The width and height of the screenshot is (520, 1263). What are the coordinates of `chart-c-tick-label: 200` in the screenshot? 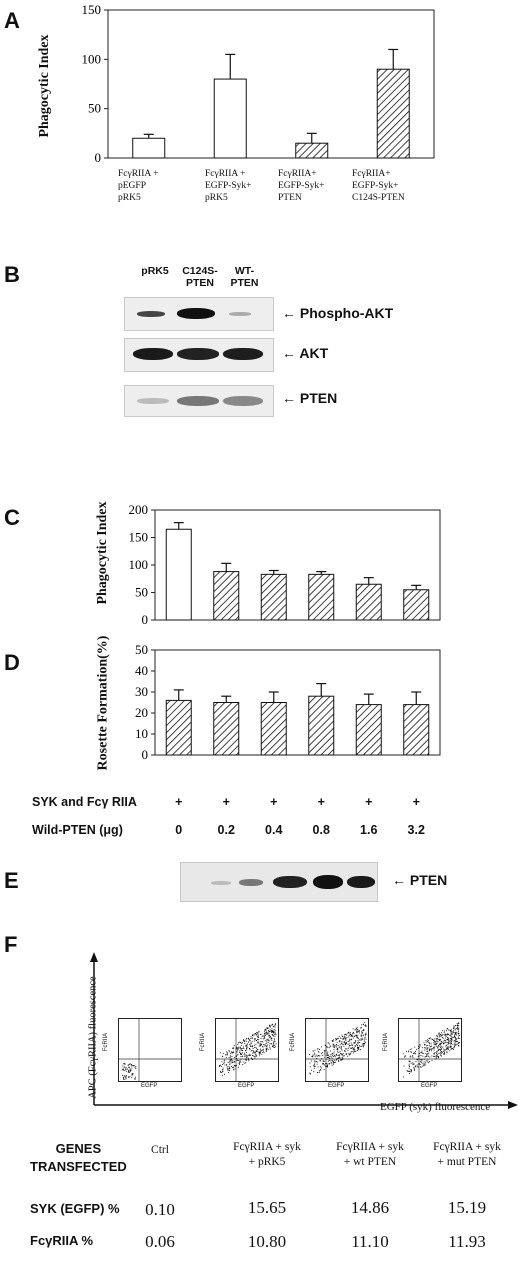 It's located at (139, 509).